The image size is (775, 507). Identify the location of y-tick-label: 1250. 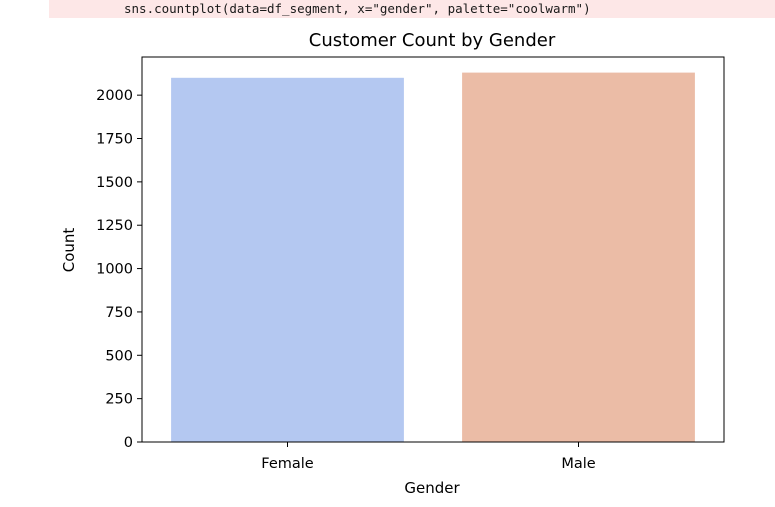
(114, 226).